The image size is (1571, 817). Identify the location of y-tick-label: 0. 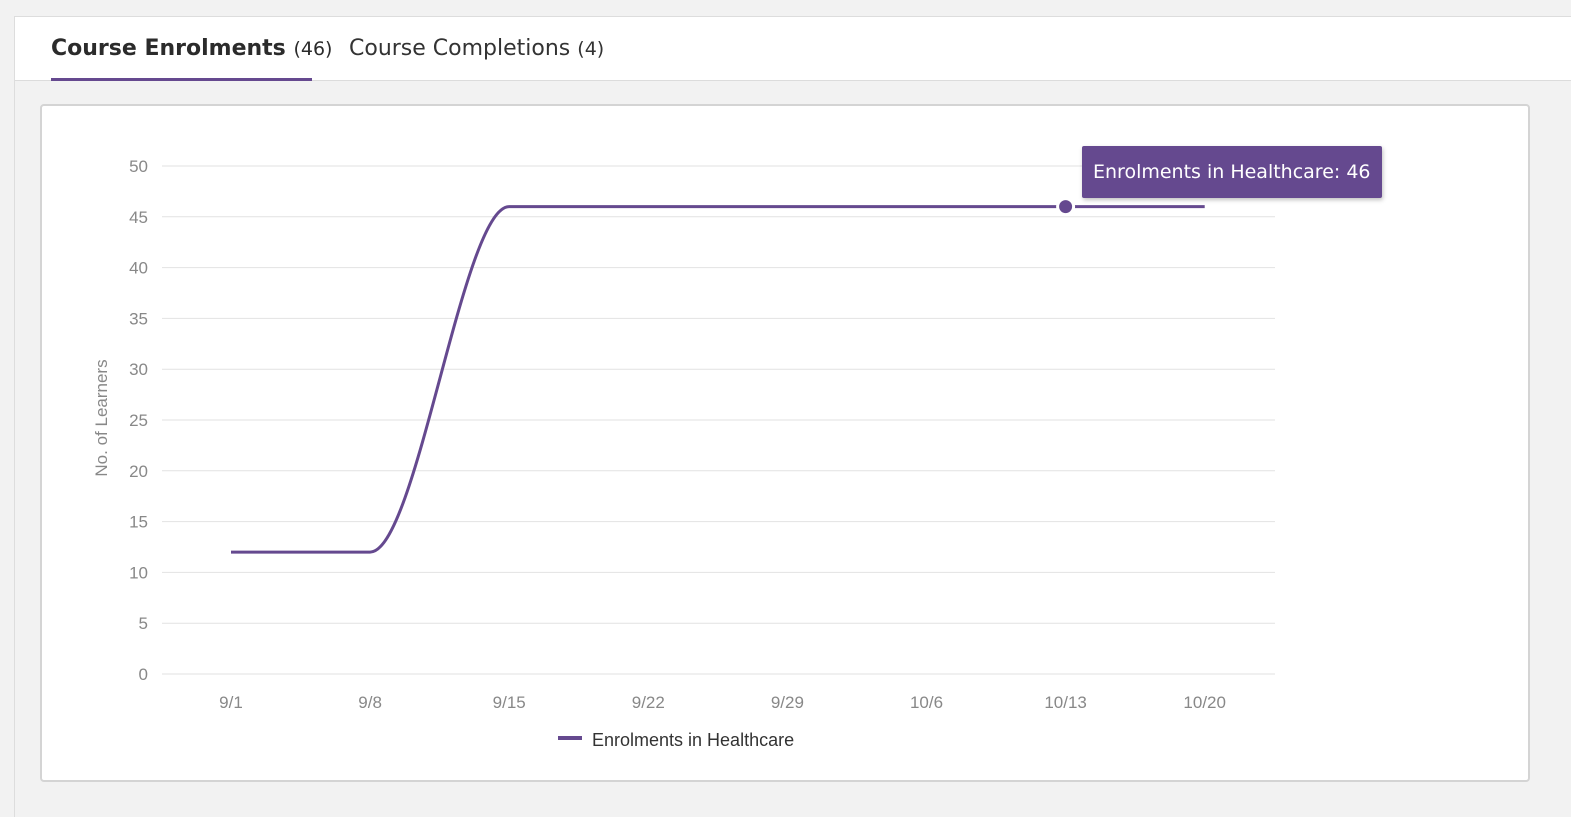
(143, 674).